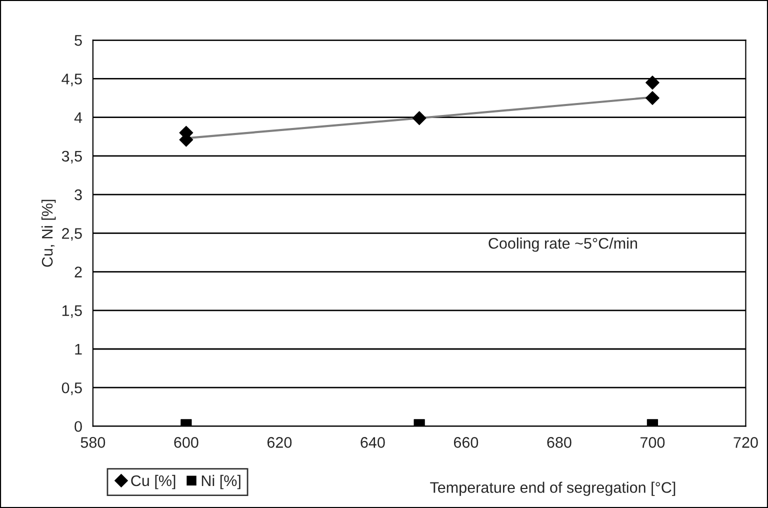 Image resolution: width=768 pixels, height=508 pixels. I want to click on y-axis-title: Cu, Ni [%], so click(48, 233).